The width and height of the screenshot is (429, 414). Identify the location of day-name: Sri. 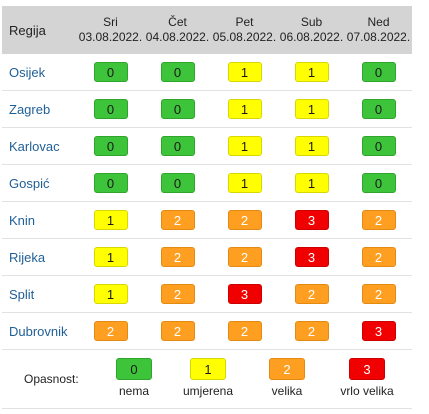
(110, 22).